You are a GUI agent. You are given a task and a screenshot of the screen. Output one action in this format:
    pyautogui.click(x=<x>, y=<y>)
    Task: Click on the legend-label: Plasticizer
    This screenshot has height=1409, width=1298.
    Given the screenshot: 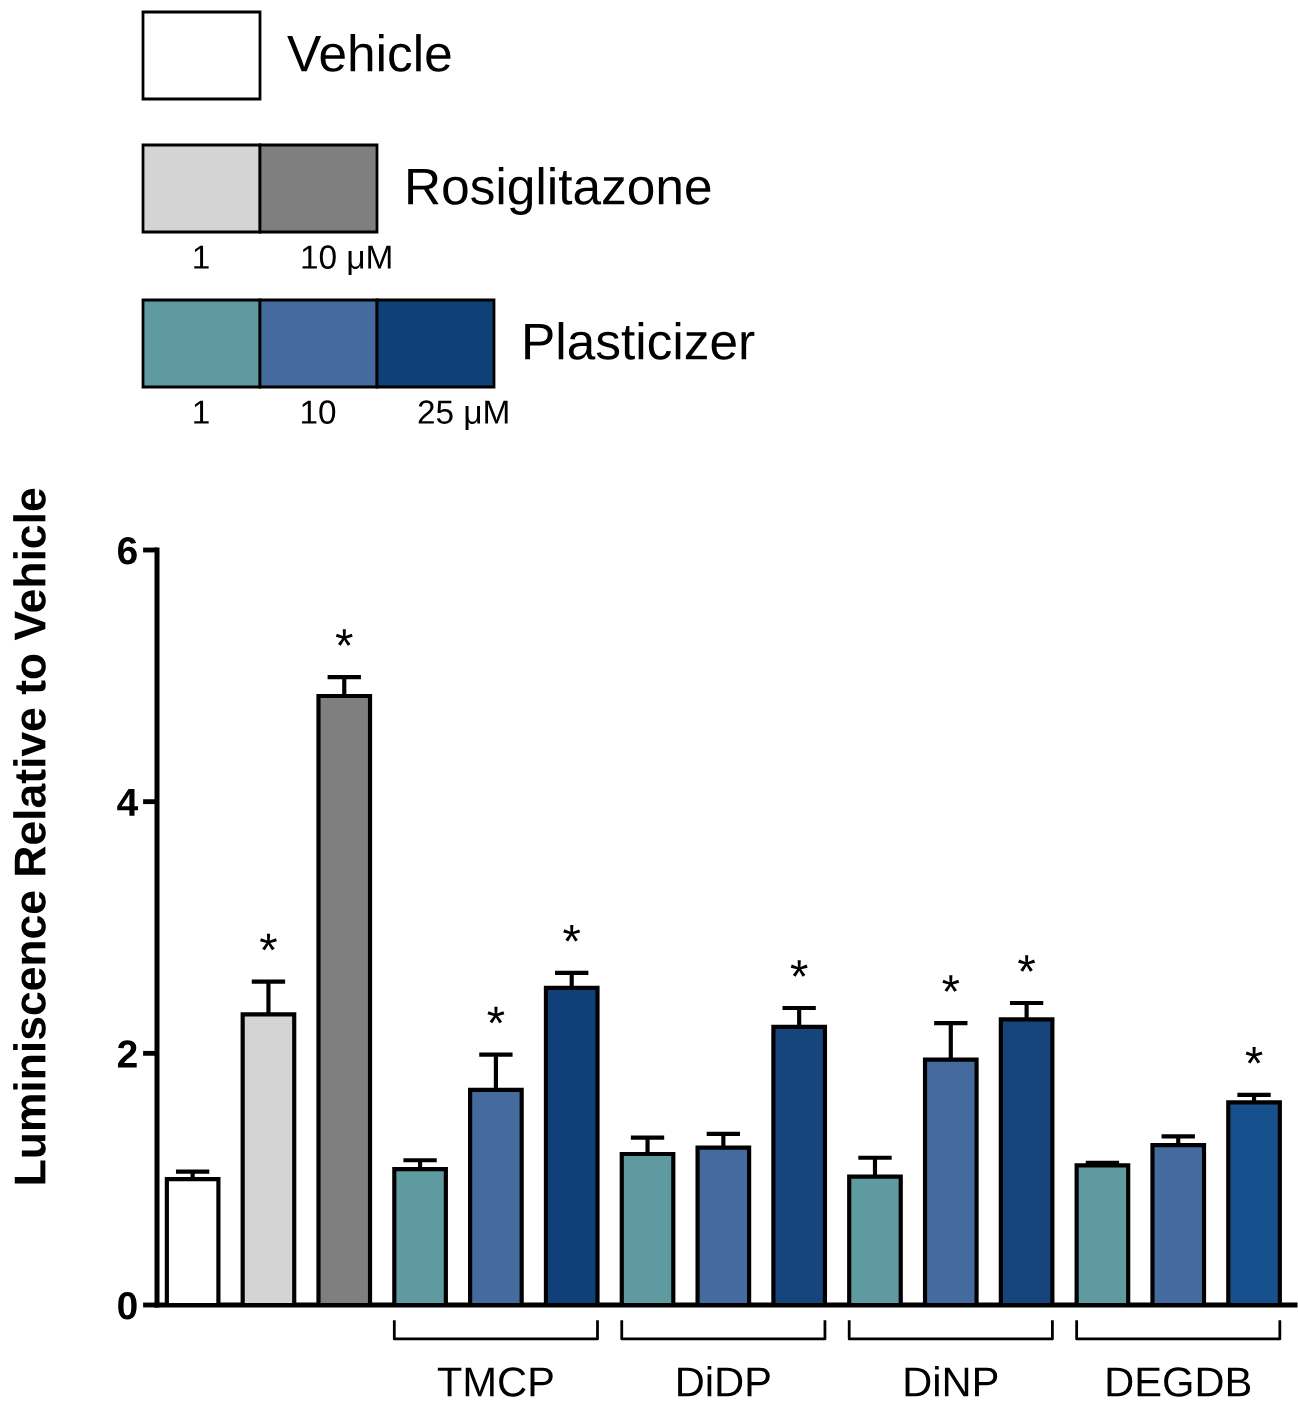 What is the action you would take?
    pyautogui.click(x=640, y=341)
    